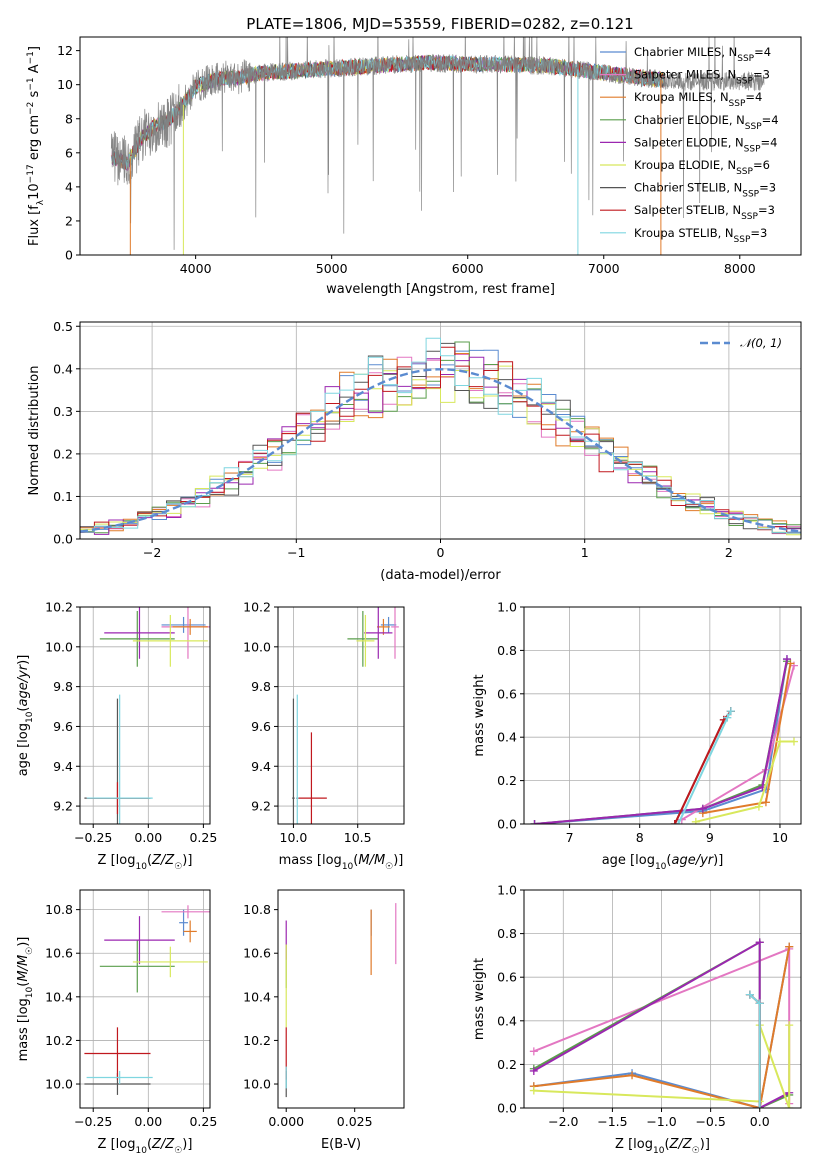 This screenshot has width=819, height=1170. I want to click on histogram-xlabel: (data-model)/error, so click(440, 575).